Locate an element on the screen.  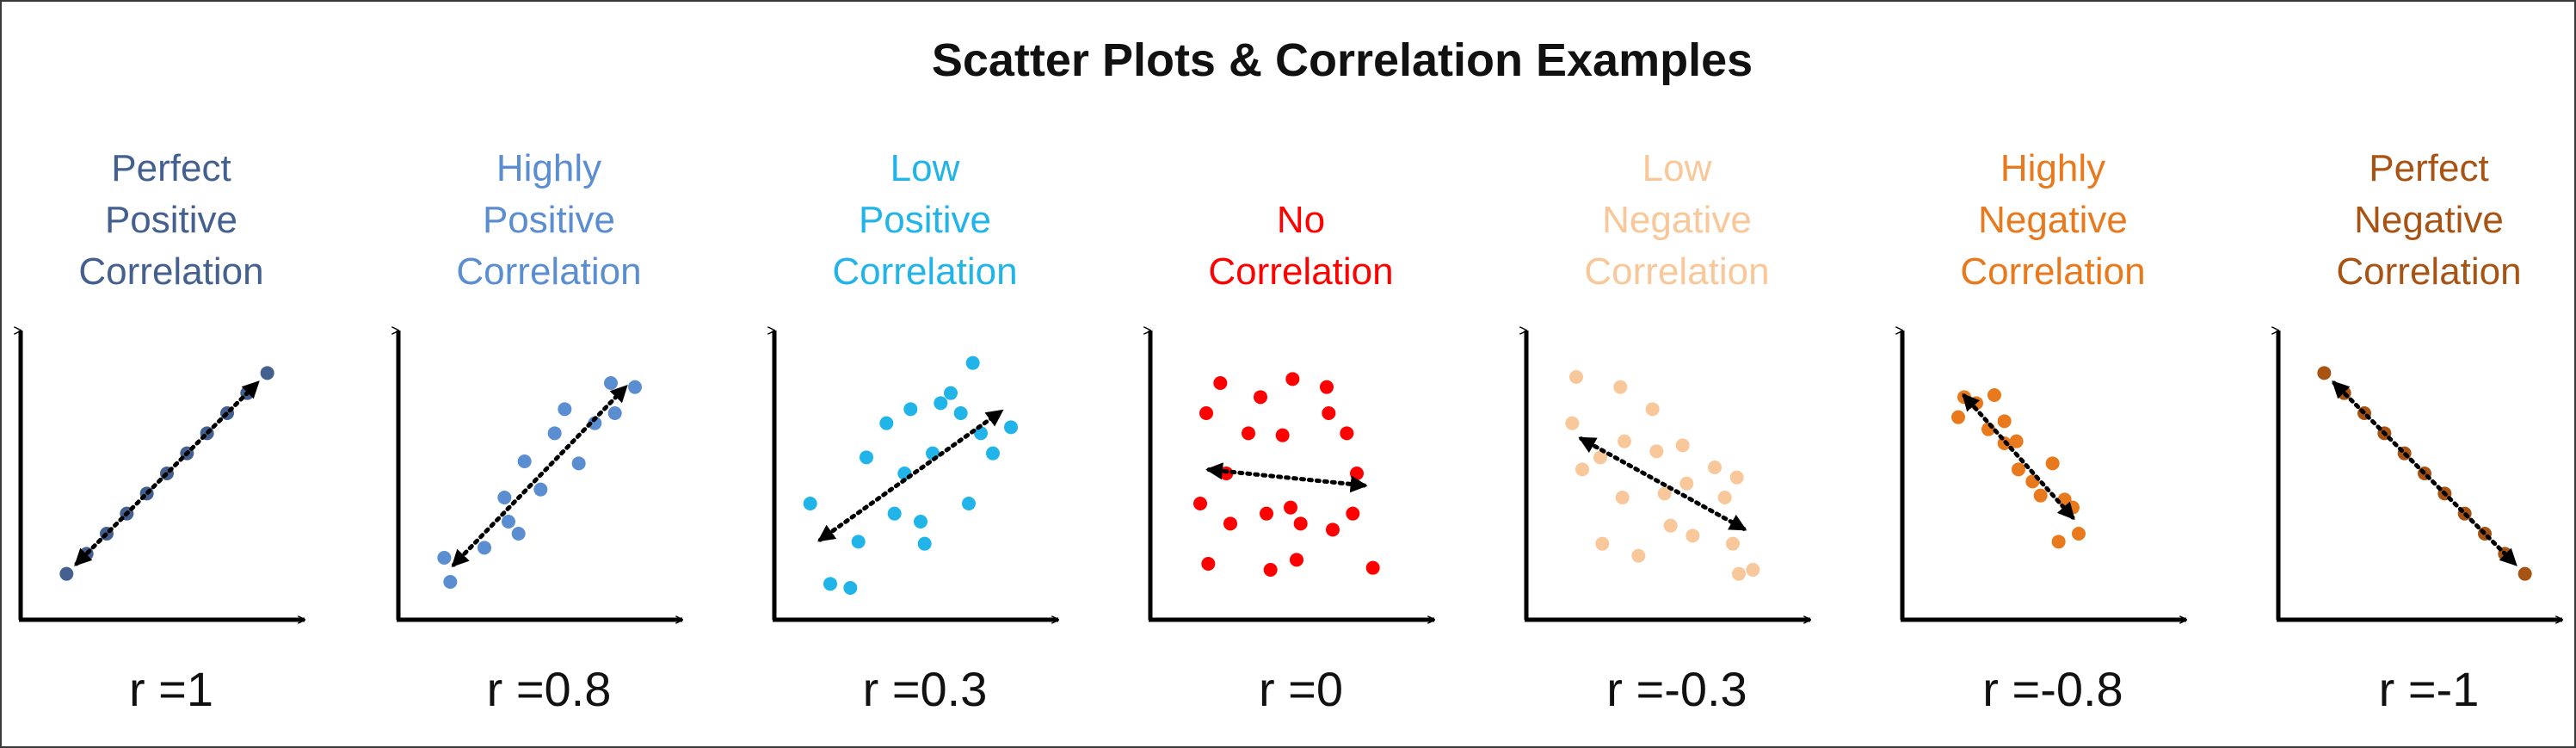
panel-5: Low Negative Correlation r =-0.3 is located at coordinates (1668, 432).